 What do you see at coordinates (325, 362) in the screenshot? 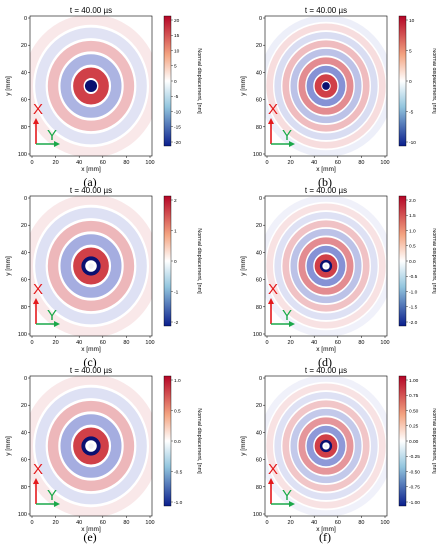
I see `panel-caption: (d)` at bounding box center [325, 362].